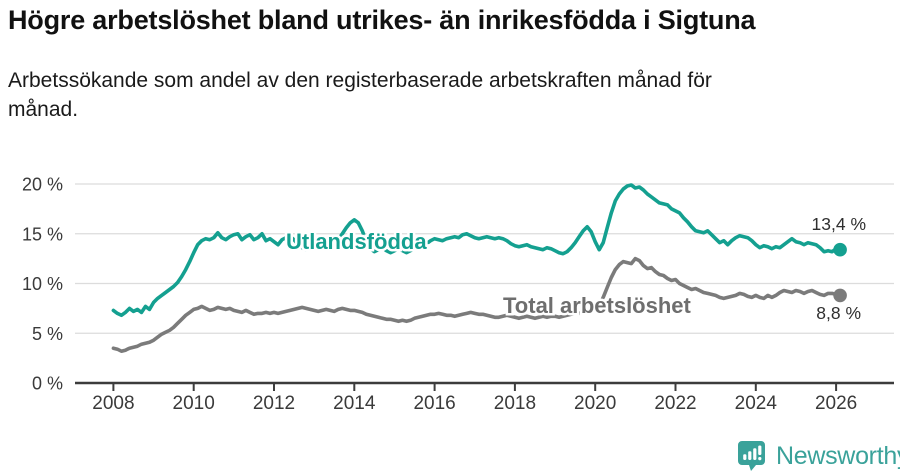 This screenshot has height=474, width=900. I want to click on x-tick-label: 2024, so click(756, 403).